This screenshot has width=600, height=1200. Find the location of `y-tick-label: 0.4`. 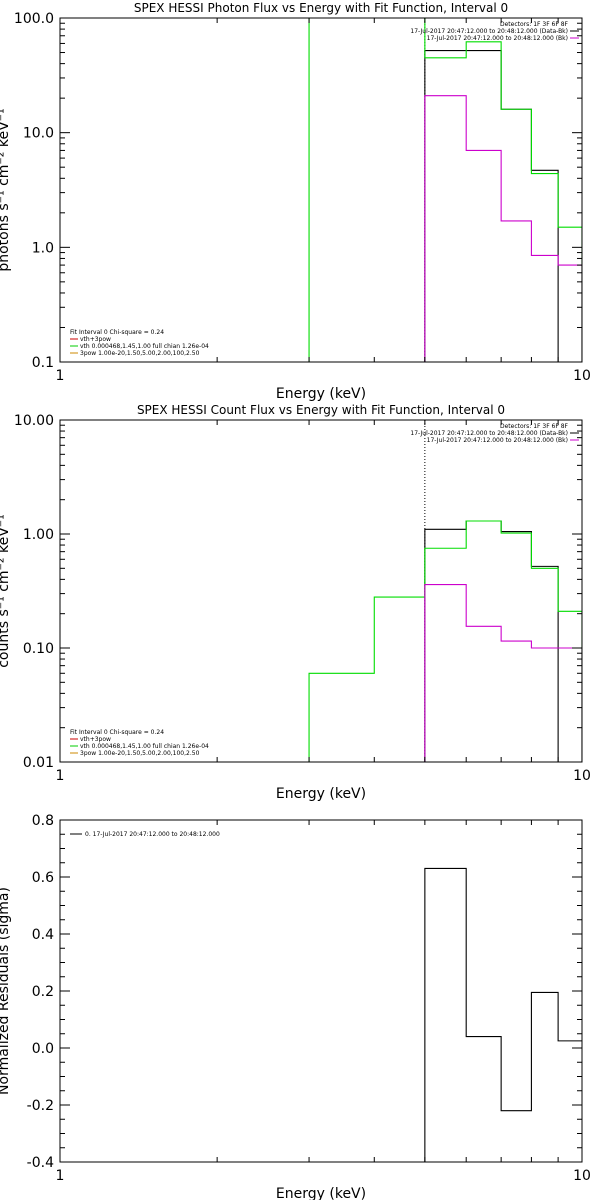

y-tick-label: 0.4 is located at coordinates (43, 935).